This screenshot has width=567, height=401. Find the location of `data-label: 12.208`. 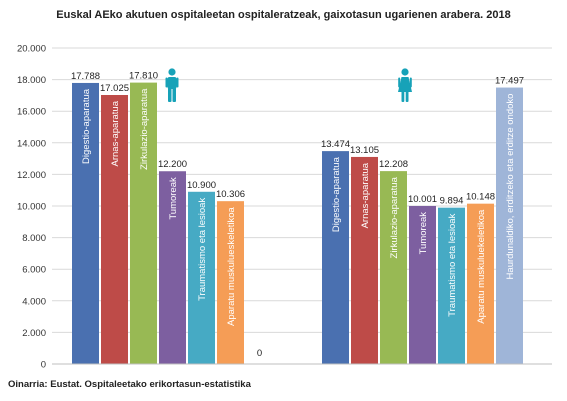

data-label: 12.208 is located at coordinates (393, 164).